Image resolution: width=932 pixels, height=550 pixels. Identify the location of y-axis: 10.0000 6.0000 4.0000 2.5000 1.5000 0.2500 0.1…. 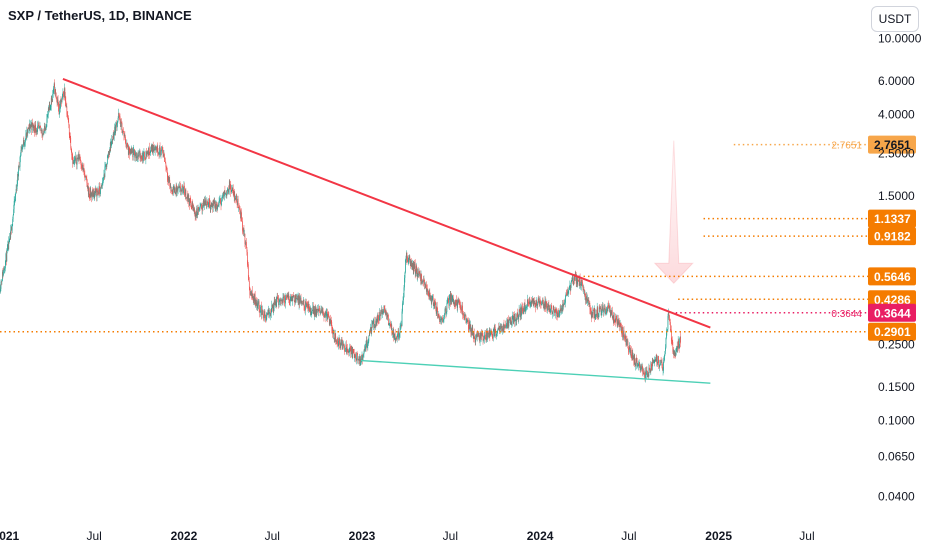
(900, 267).